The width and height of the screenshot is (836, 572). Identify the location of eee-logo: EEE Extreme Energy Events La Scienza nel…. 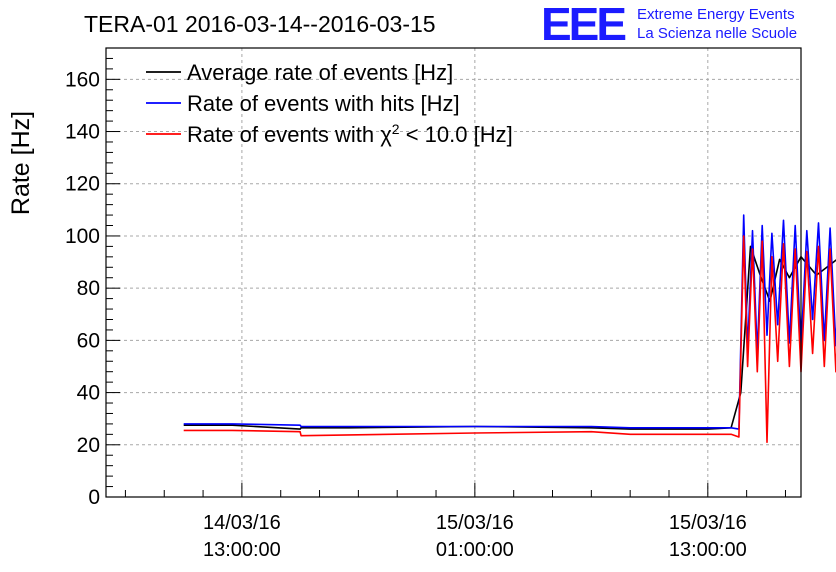
(669, 25).